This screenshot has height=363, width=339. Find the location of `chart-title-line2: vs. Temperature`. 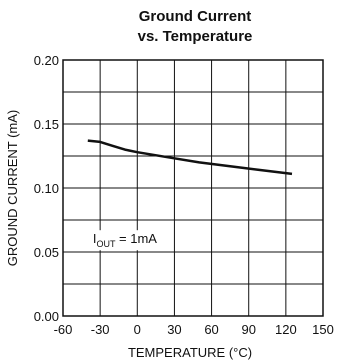

chart-title-line2: vs. Temperature is located at coordinates (195, 36).